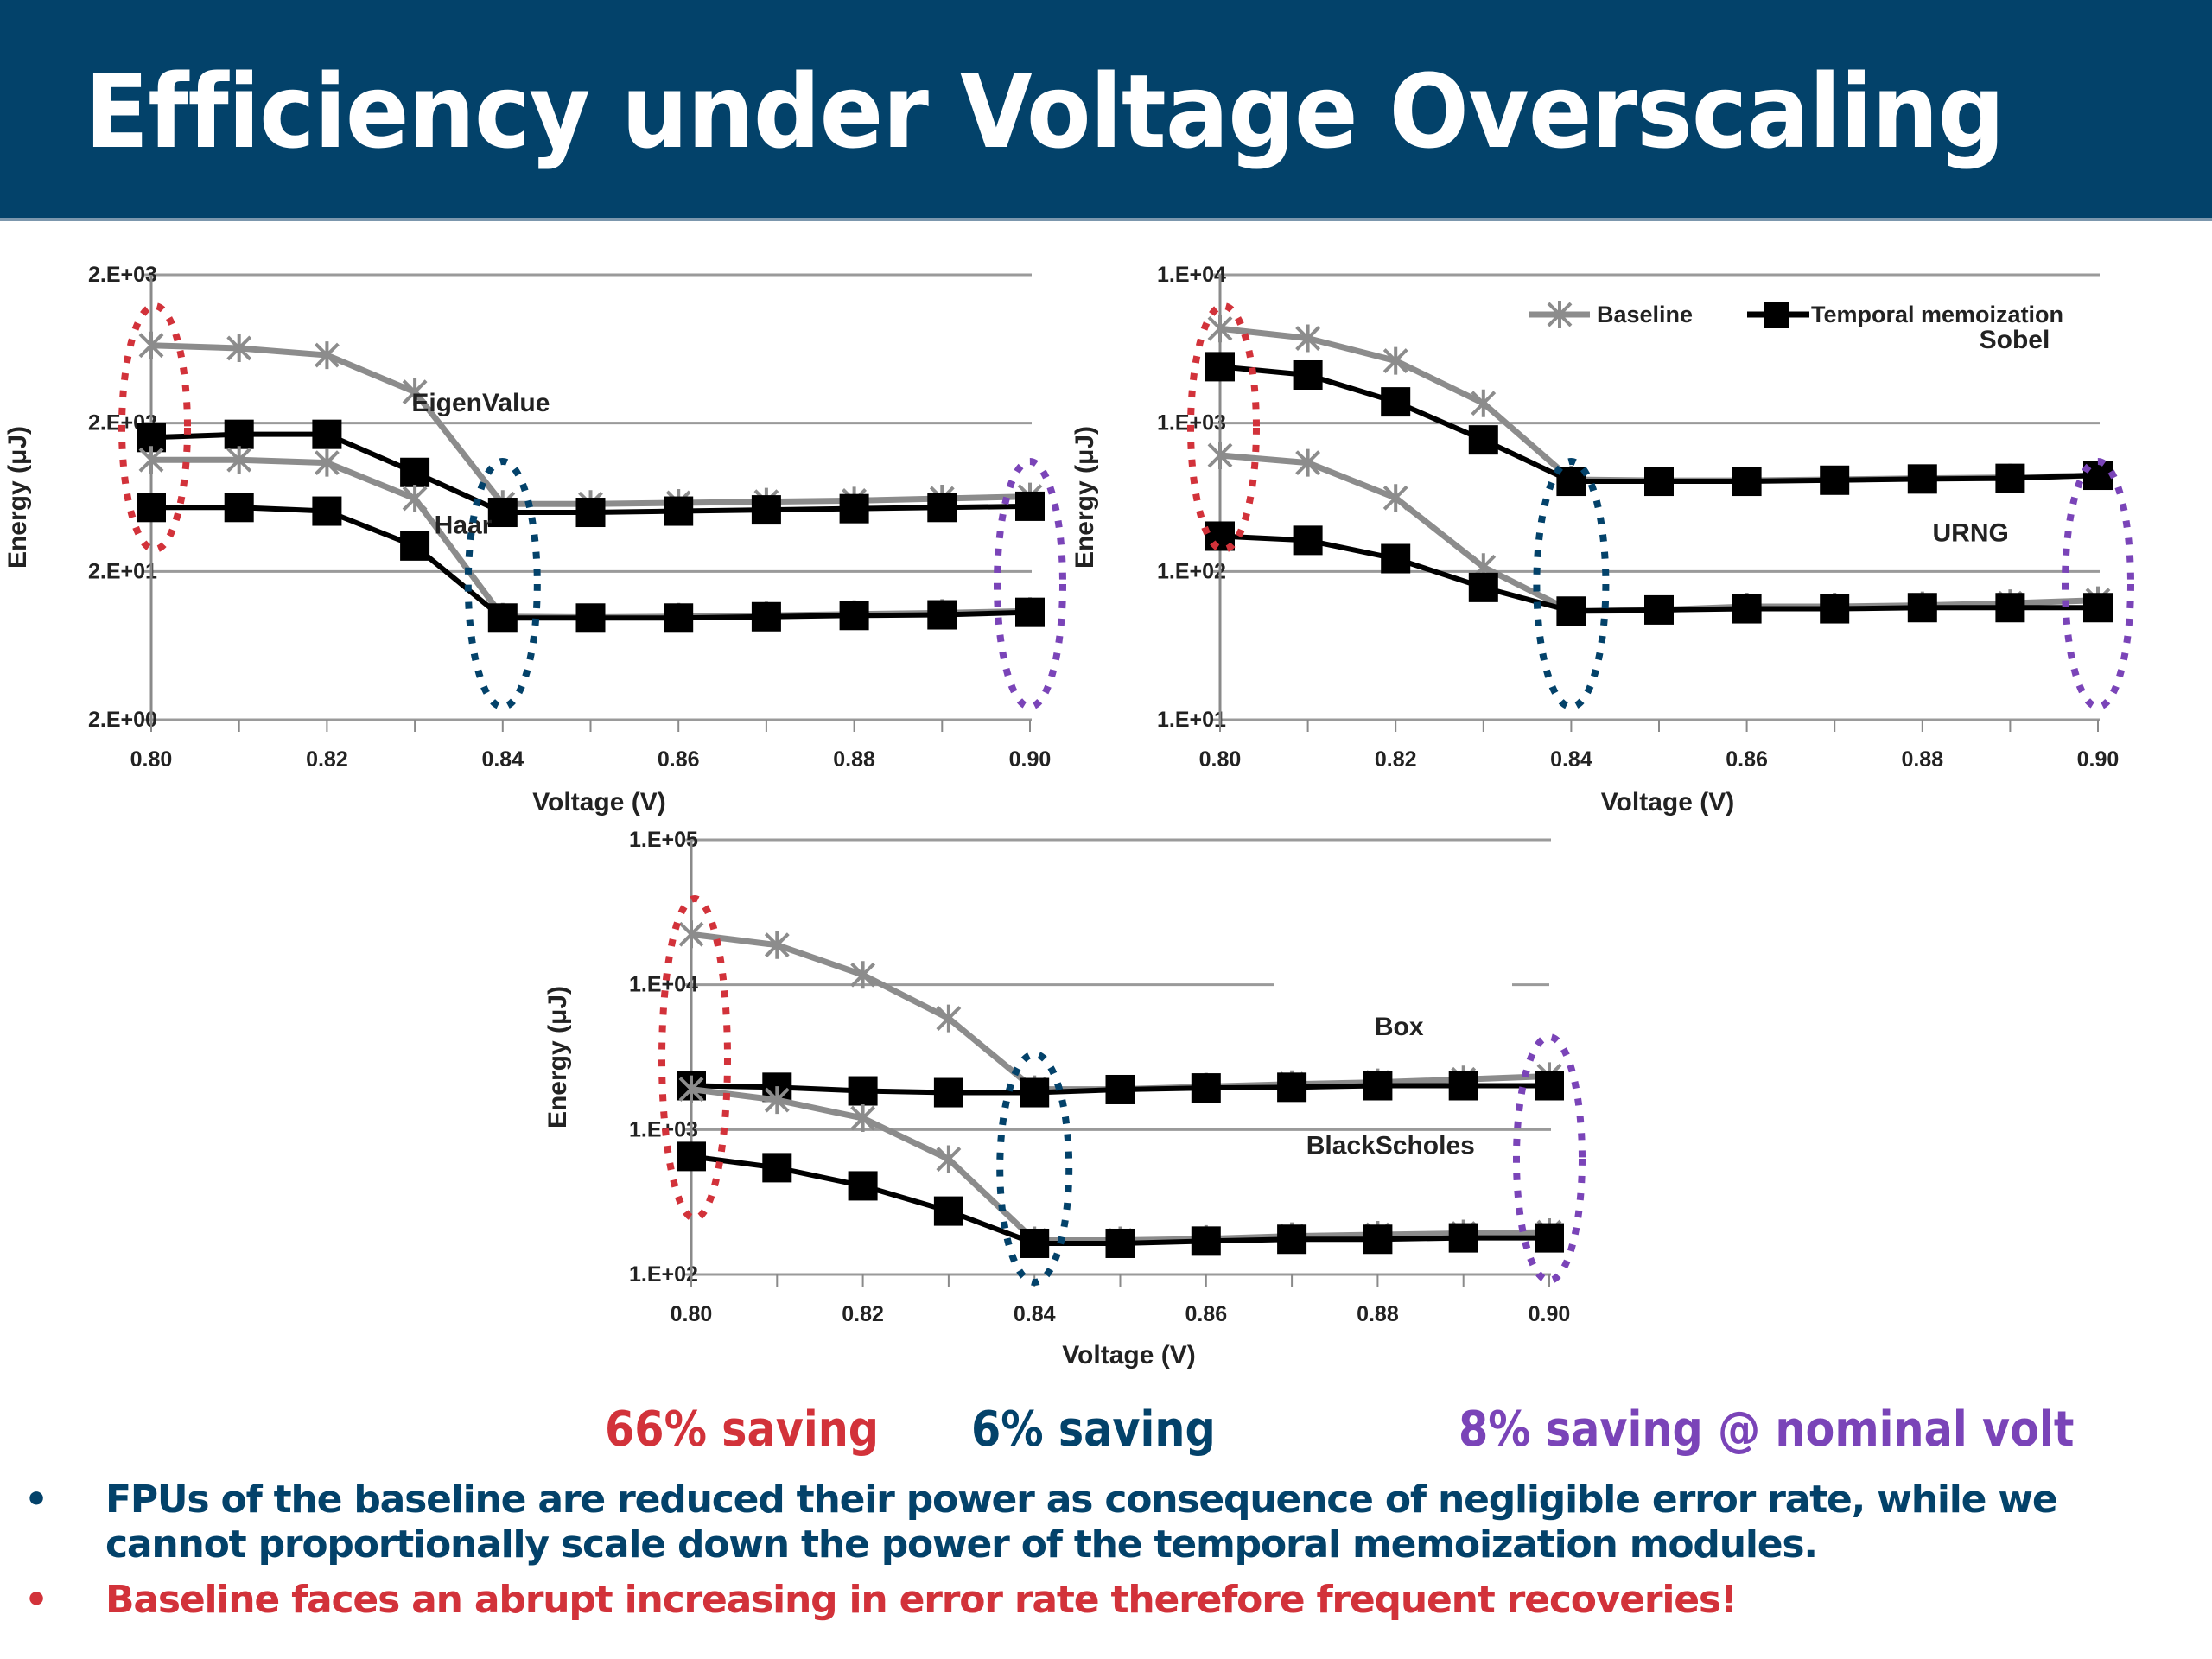 This screenshot has width=2212, height=1659. I want to click on x-tick-label: 0.86, so click(679, 759).